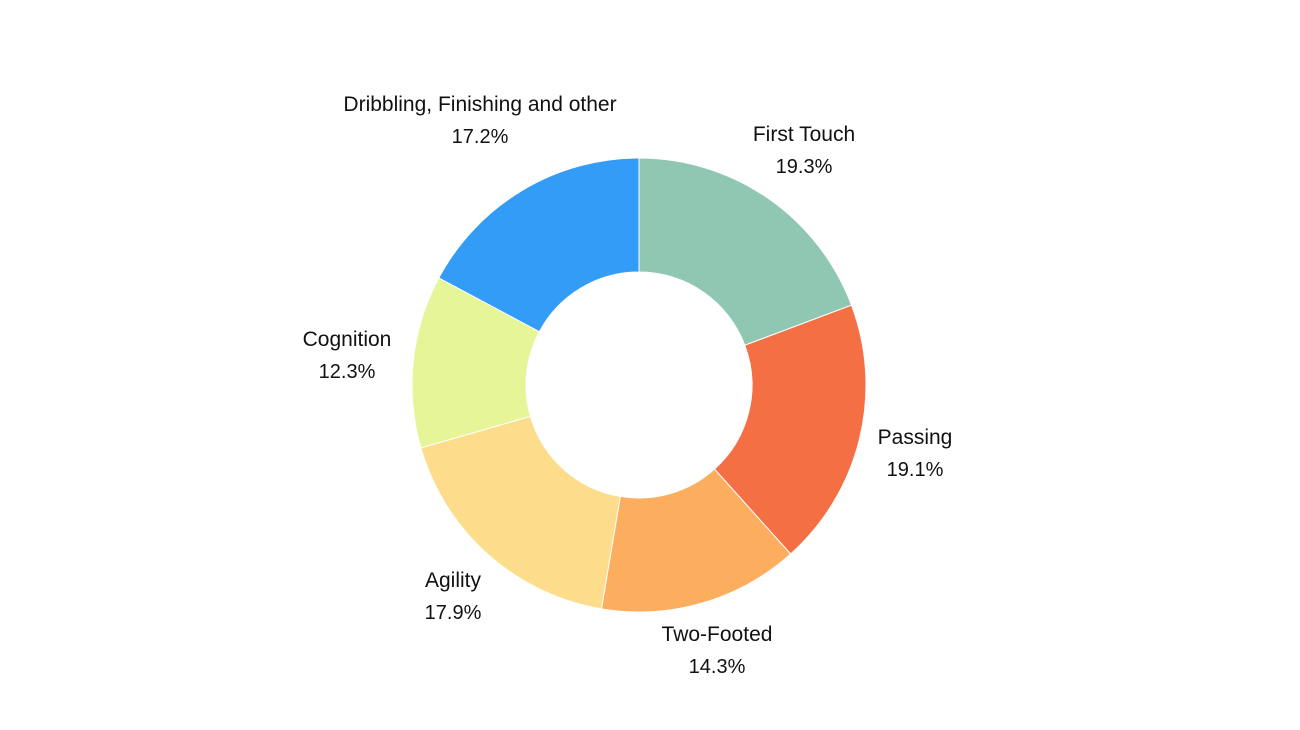  Describe the element at coordinates (915, 437) in the screenshot. I see `slice-label: Passing` at that location.